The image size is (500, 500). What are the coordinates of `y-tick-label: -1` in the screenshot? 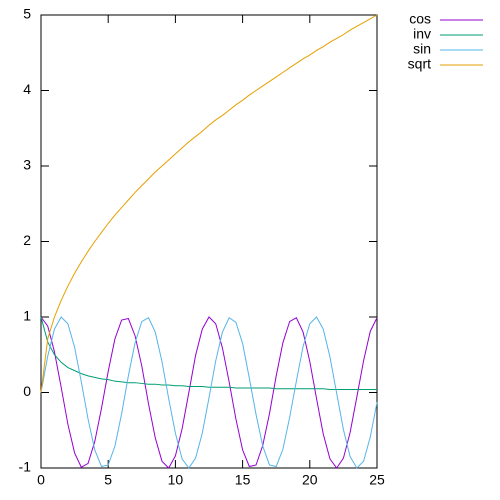 It's located at (25, 467).